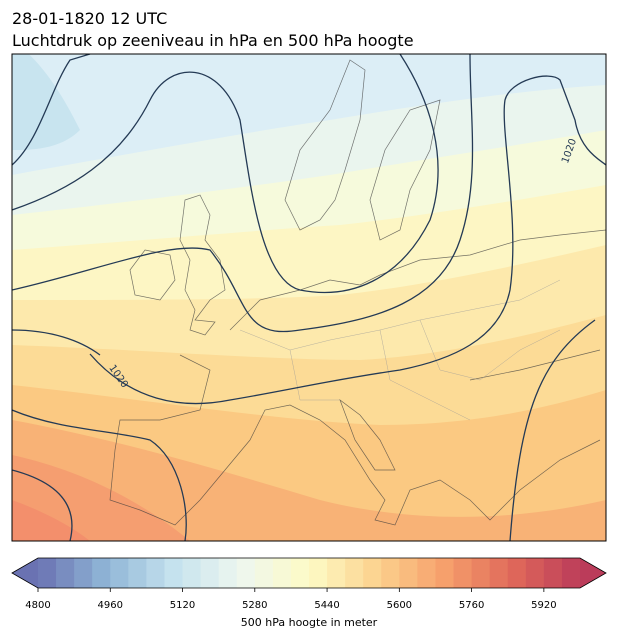  What do you see at coordinates (471, 605) in the screenshot?
I see `colorbar-tick-label: 5760` at bounding box center [471, 605].